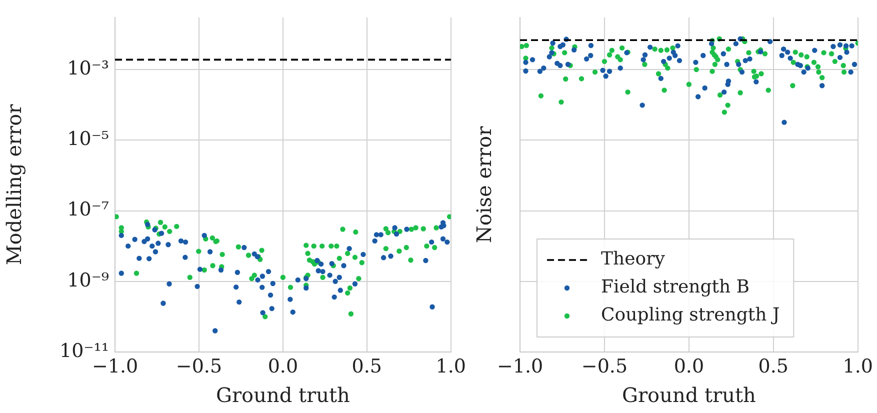 The image size is (877, 413). I want to click on y-tick-label: 10⁻⁷, so click(88, 209).